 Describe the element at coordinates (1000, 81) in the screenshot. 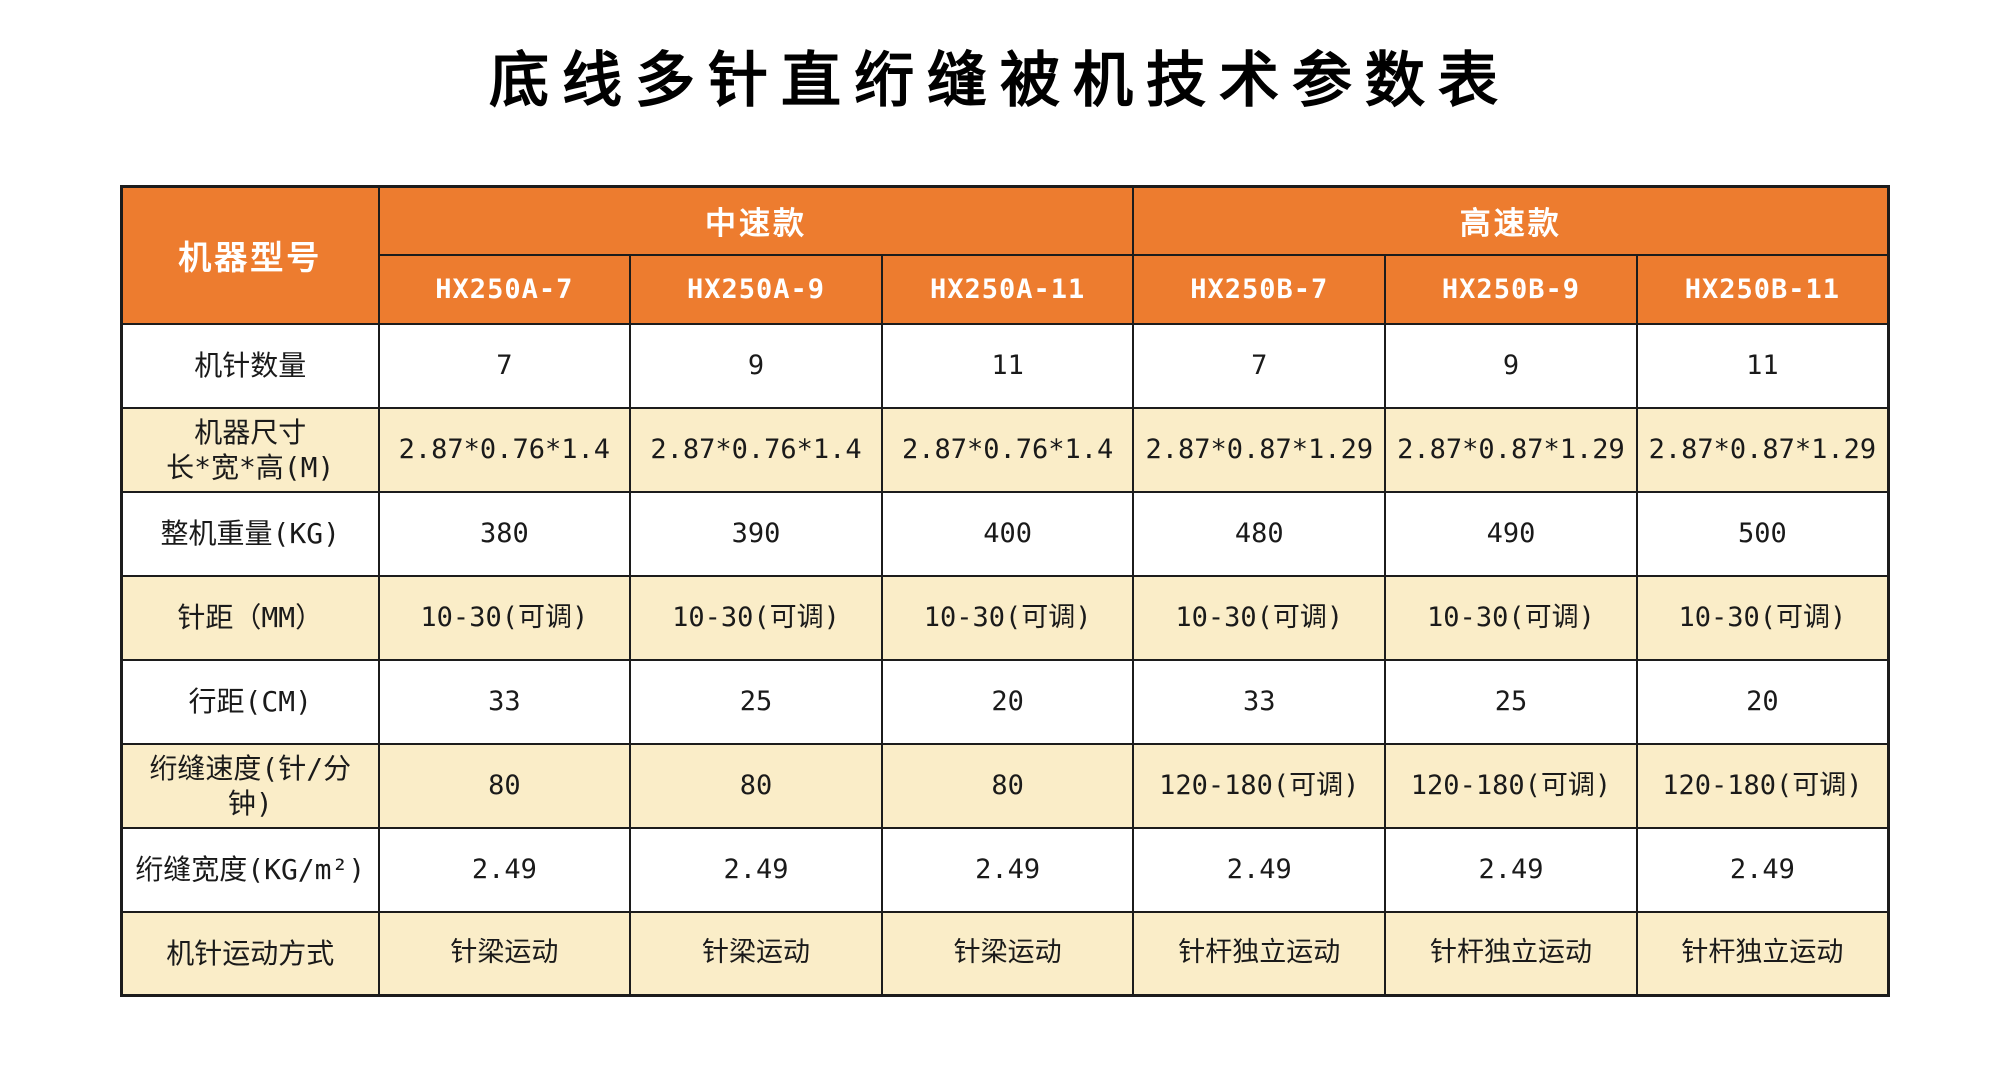

I see `page-title: 底线多针直绗缝被机技术参数表` at that location.